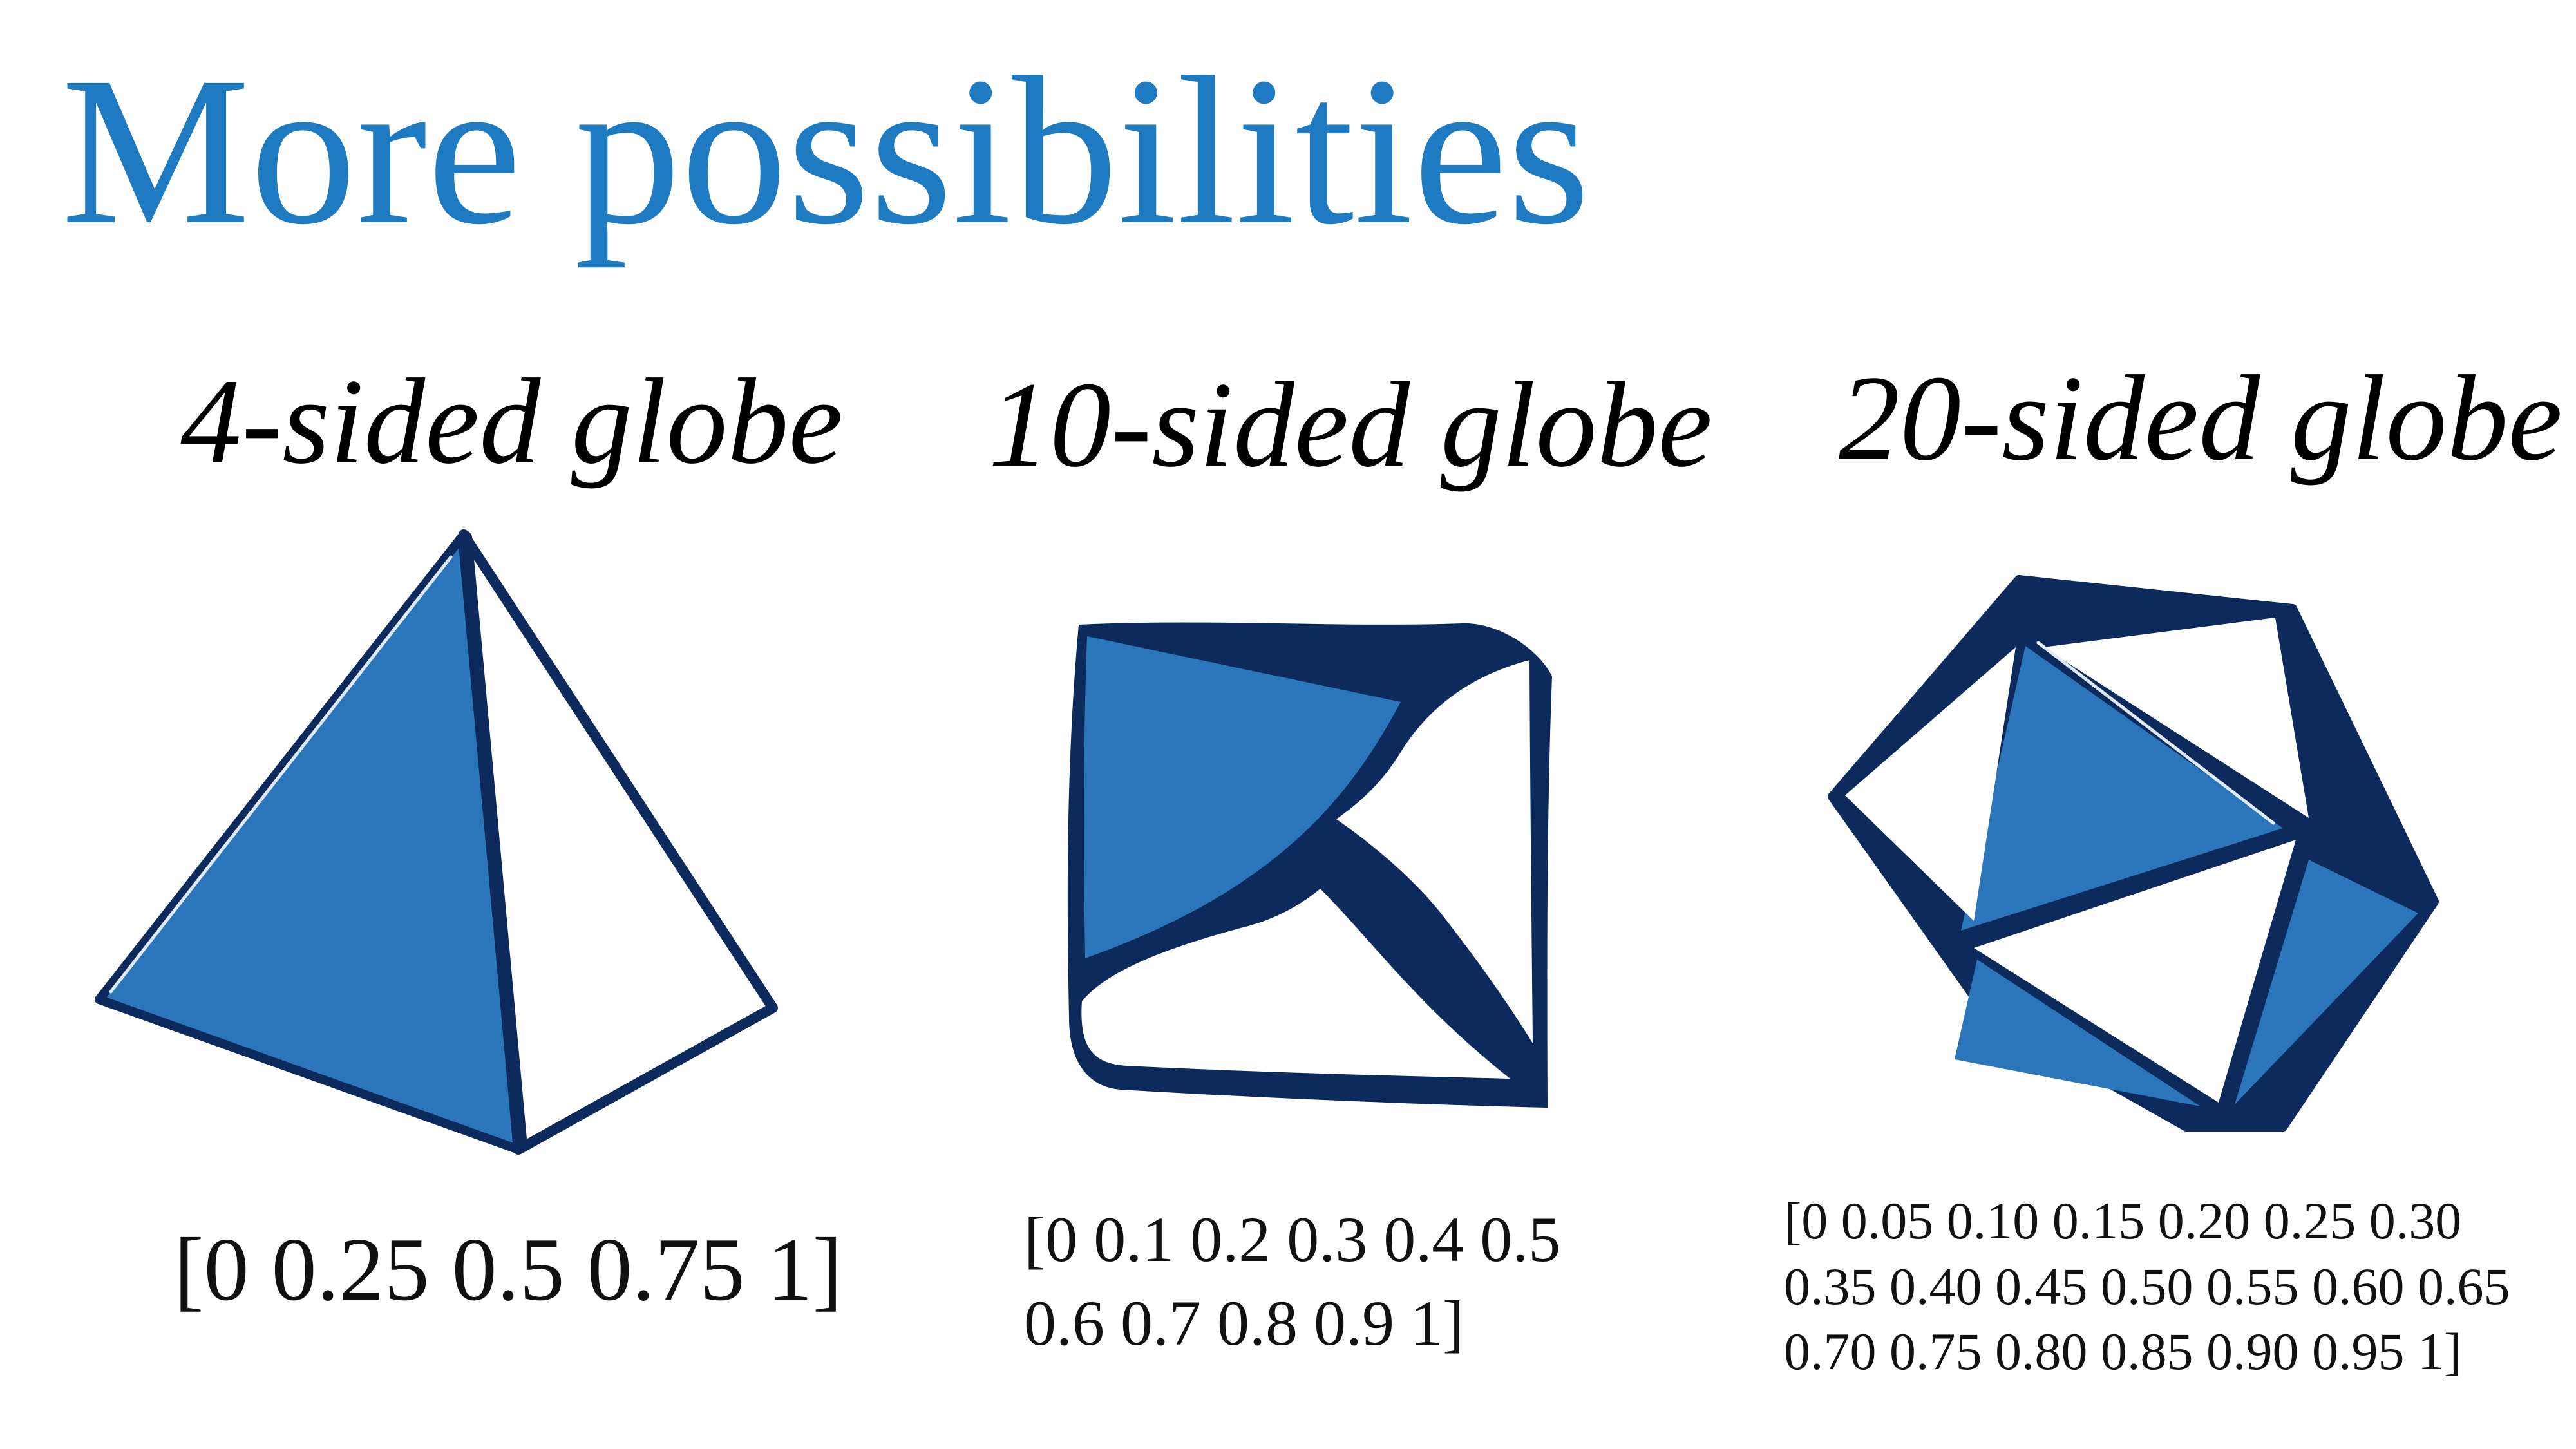  What do you see at coordinates (2078, 1033) in the screenshot?
I see `icosahedron-blue-face-bottom-left` at bounding box center [2078, 1033].